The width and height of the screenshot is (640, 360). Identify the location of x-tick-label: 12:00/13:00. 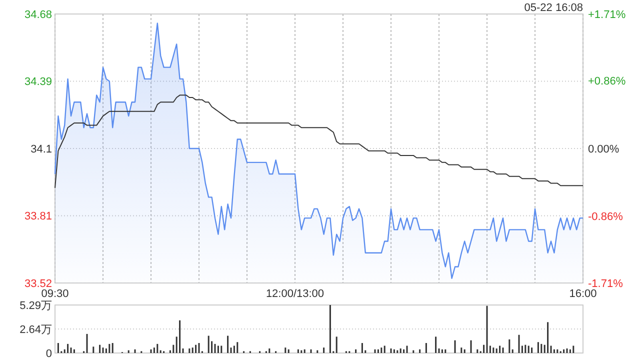
(295, 294).